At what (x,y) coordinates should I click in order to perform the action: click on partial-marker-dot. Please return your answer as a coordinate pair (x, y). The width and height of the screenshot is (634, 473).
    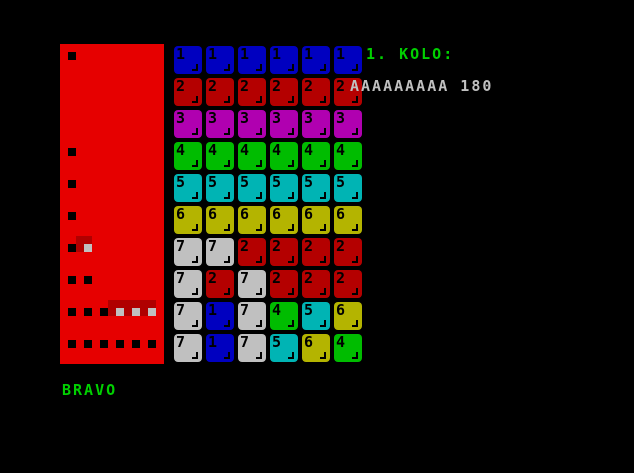
    Looking at the image, I should click on (88, 248).